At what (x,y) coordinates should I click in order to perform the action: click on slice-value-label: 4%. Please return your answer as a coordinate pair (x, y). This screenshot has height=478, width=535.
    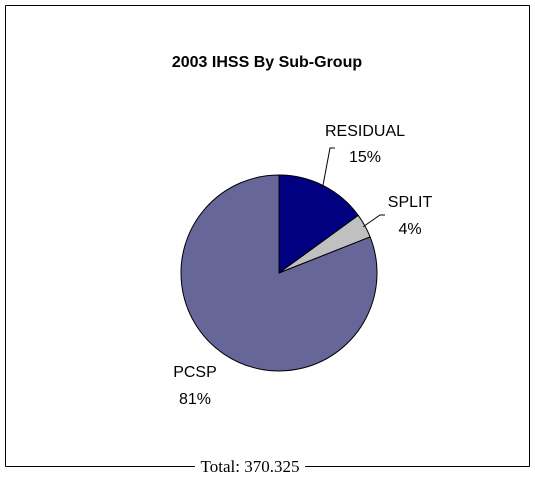
    Looking at the image, I should click on (409, 229).